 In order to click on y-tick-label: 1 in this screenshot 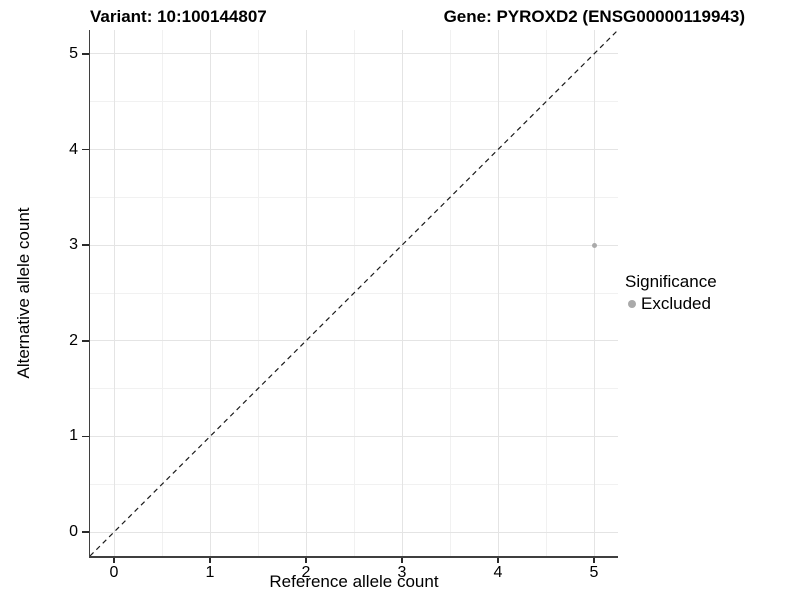, I will do `click(73, 436)`.